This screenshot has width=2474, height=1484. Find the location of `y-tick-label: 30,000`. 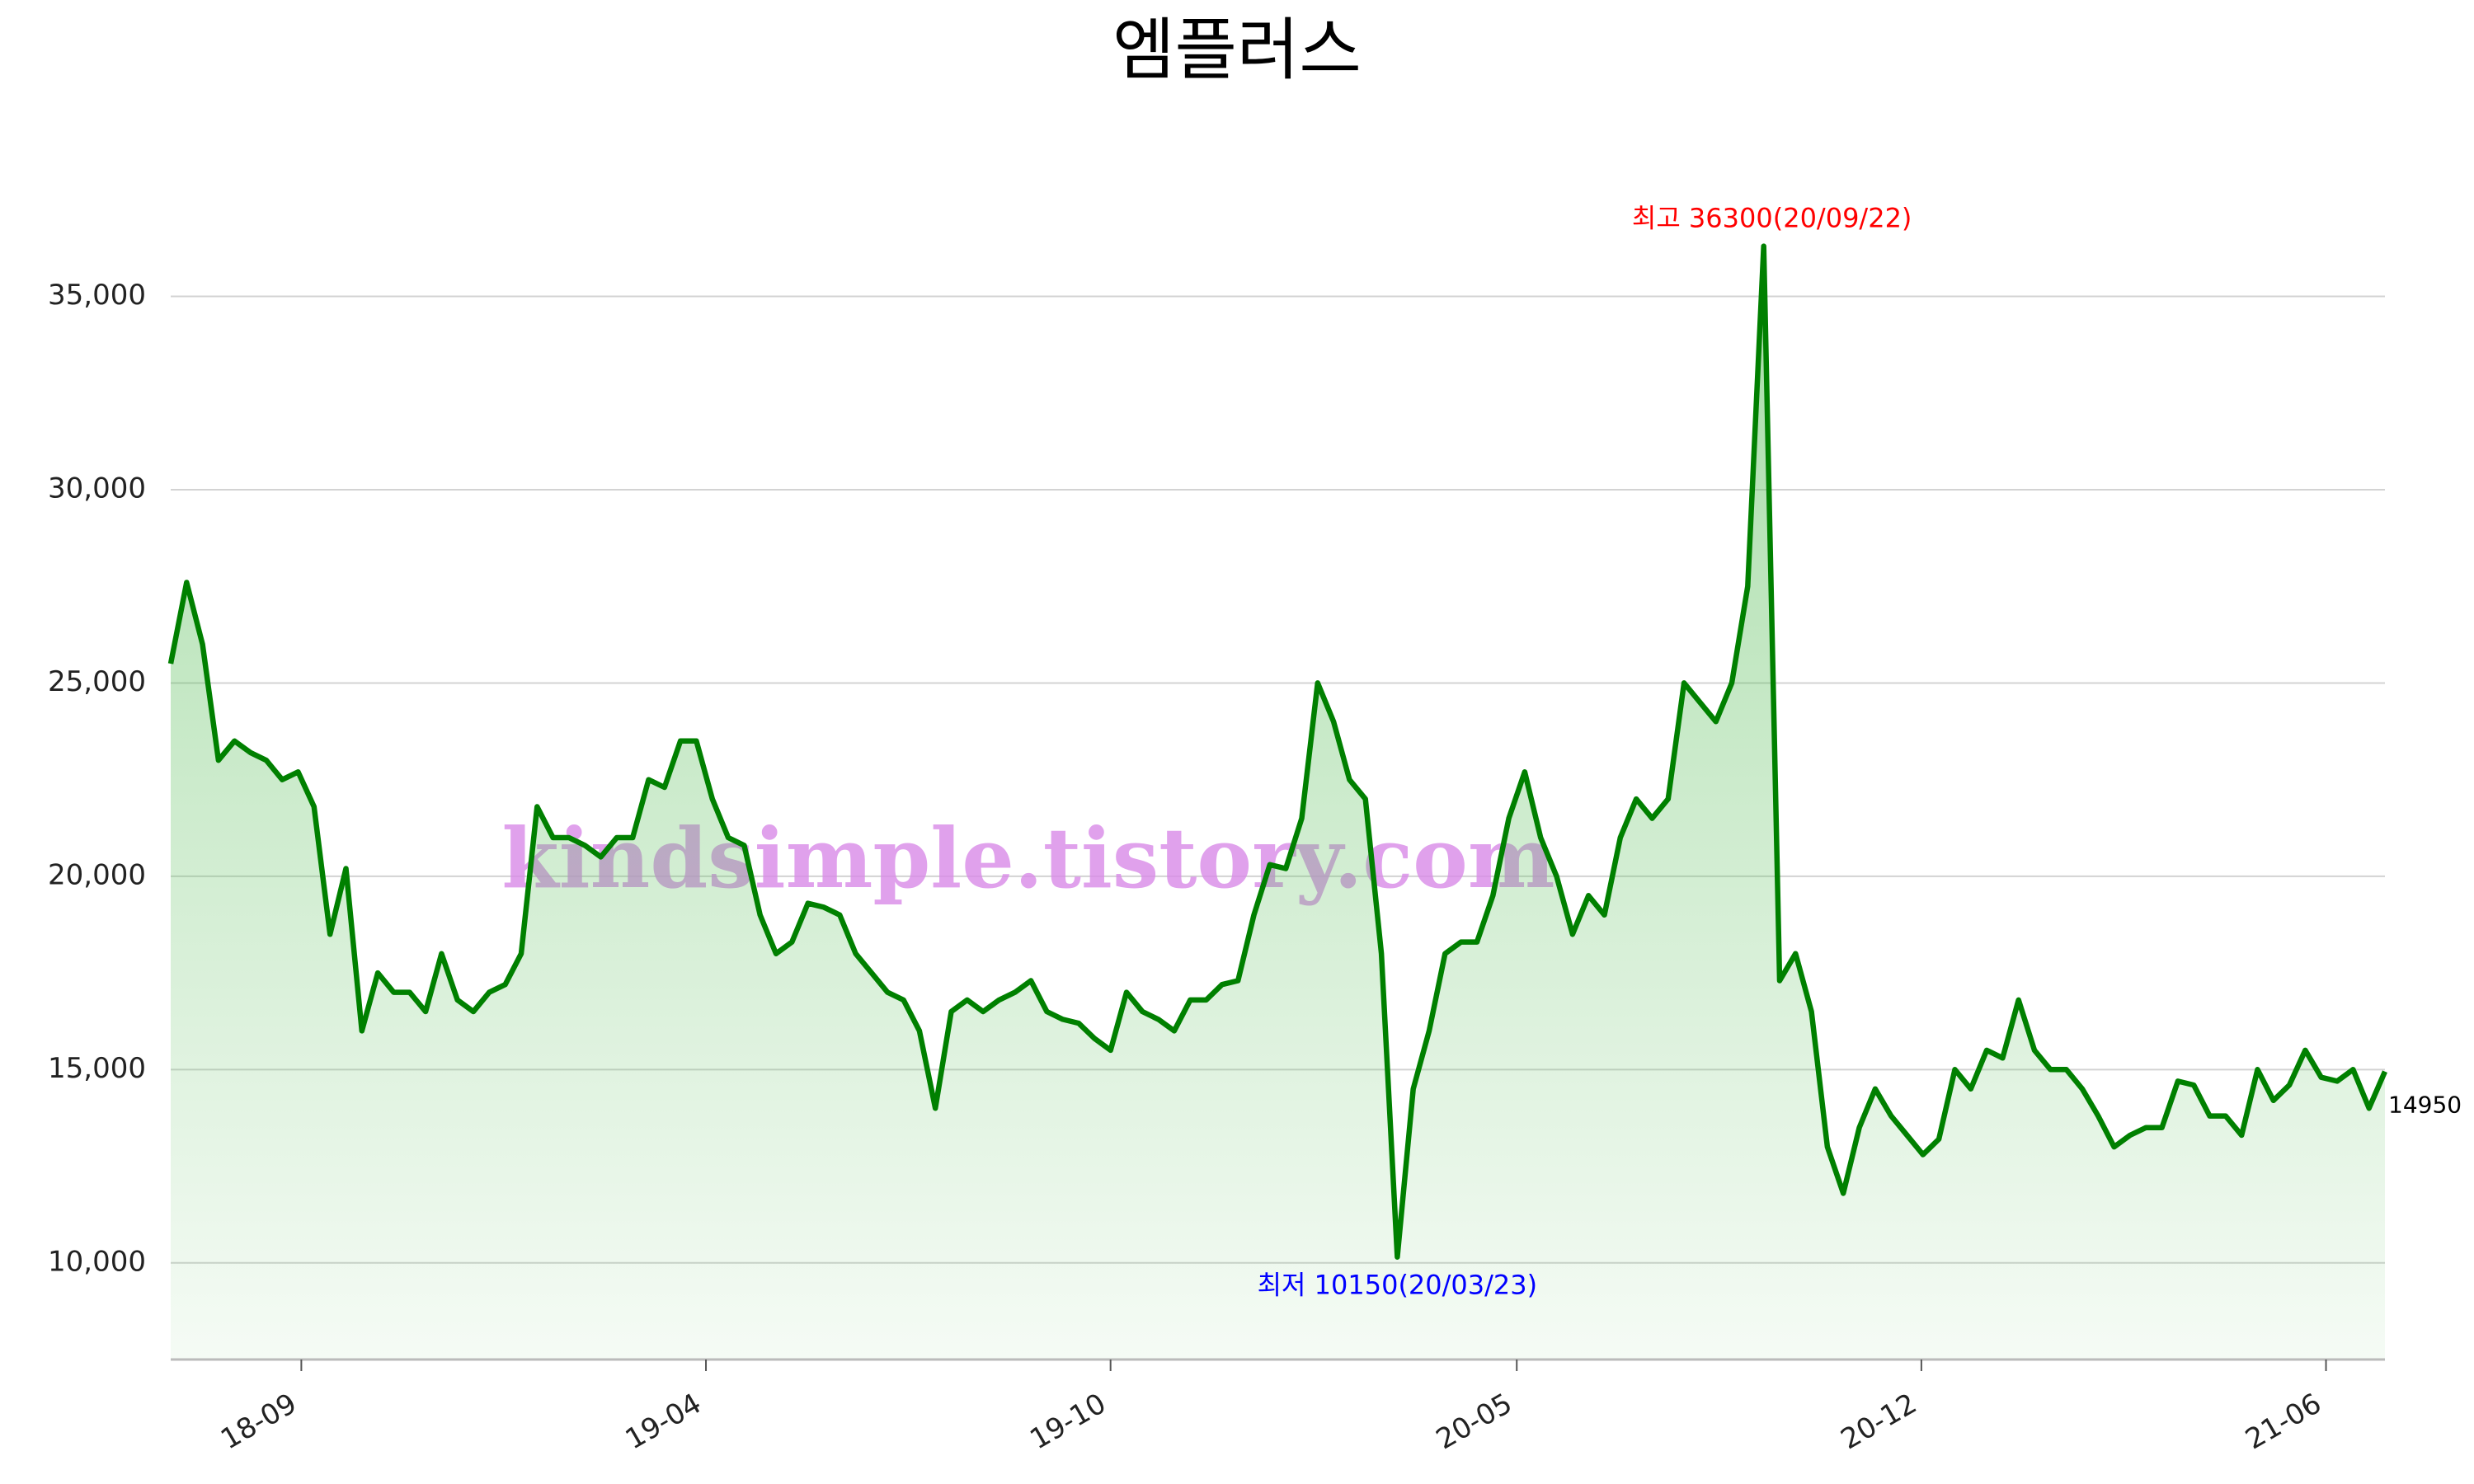

y-tick-label: 30,000 is located at coordinates (97, 488).